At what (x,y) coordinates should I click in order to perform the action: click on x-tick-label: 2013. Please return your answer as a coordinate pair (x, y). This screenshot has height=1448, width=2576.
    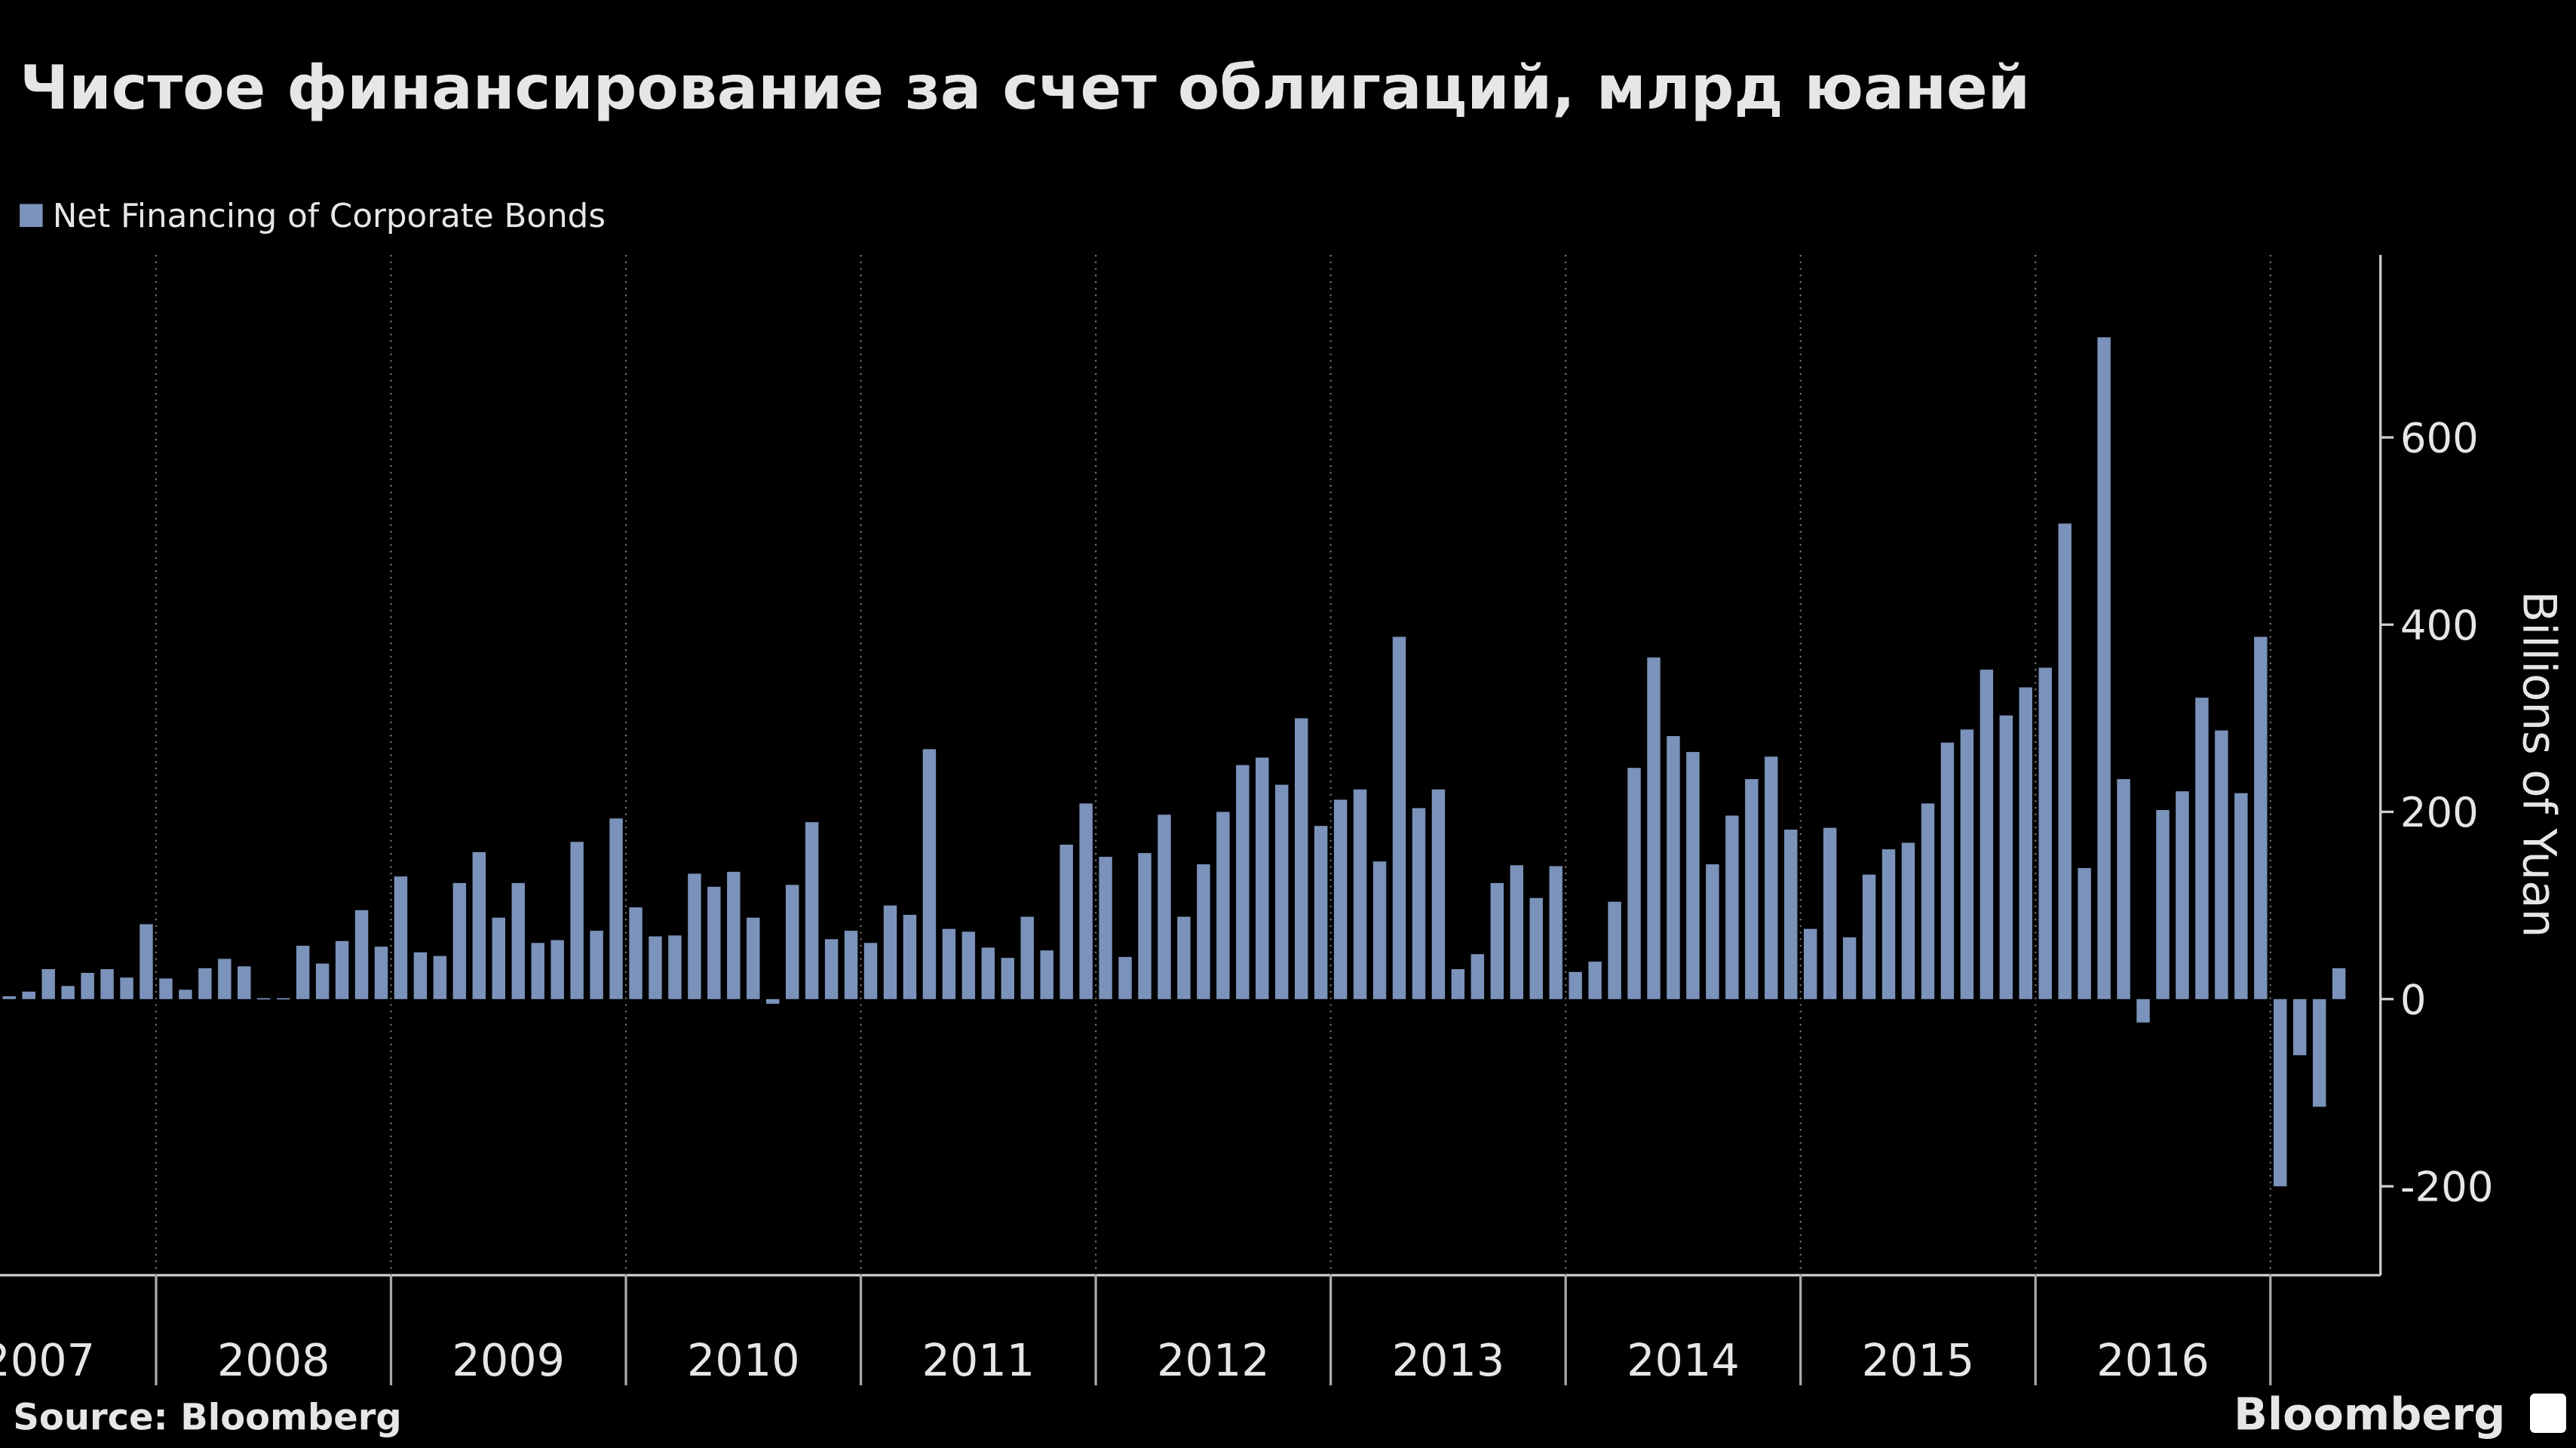
    Looking at the image, I should click on (1448, 1360).